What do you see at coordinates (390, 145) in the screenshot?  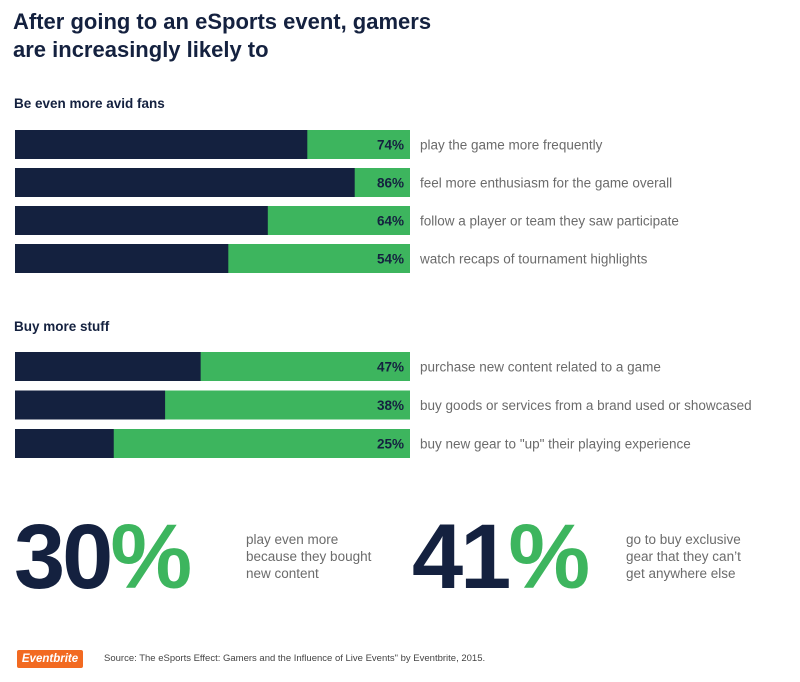 I see `bar-value-label: 74%` at bounding box center [390, 145].